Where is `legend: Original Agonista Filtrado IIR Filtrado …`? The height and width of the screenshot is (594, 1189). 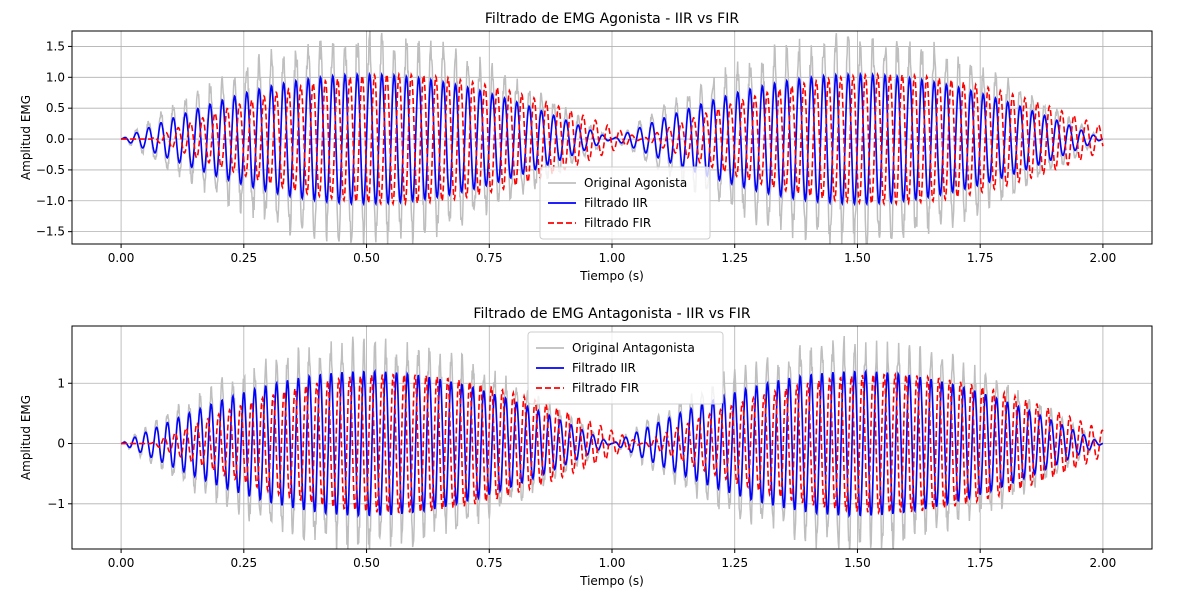 legend: Original Agonista Filtrado IIR Filtrado … is located at coordinates (625, 203).